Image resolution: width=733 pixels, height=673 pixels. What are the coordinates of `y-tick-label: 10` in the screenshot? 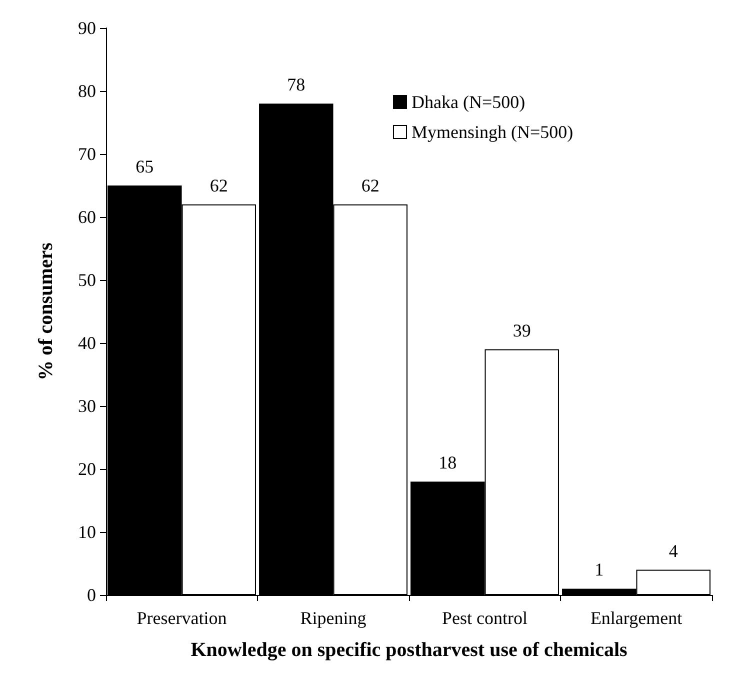 It's located at (87, 532).